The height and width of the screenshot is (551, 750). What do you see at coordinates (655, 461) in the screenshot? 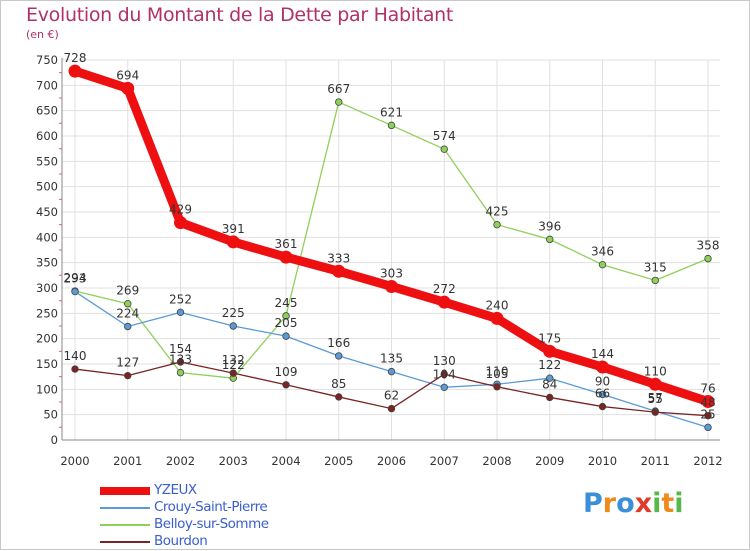
I see `x-tick-label: 2011` at bounding box center [655, 461].